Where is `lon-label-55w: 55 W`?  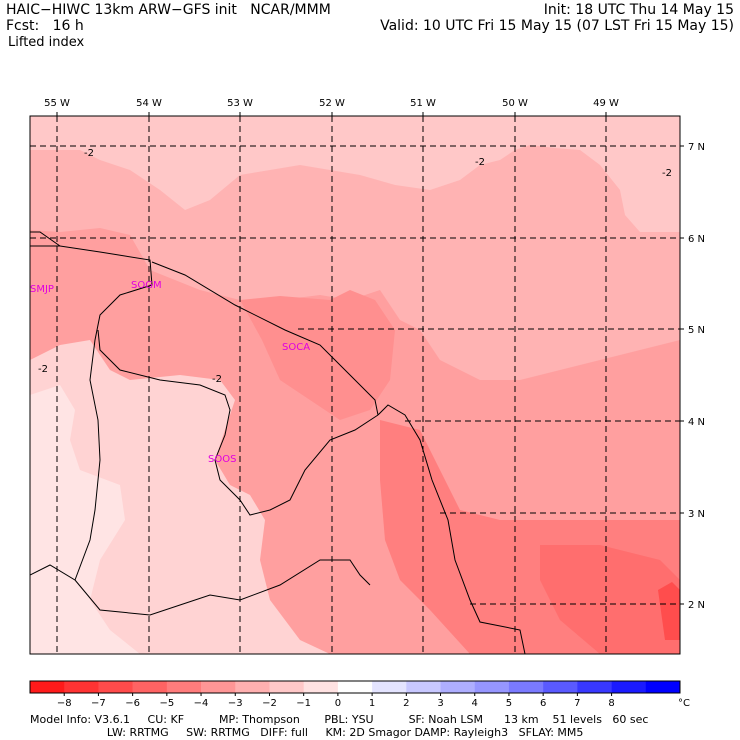
lon-label-55w: 55 W is located at coordinates (57, 103).